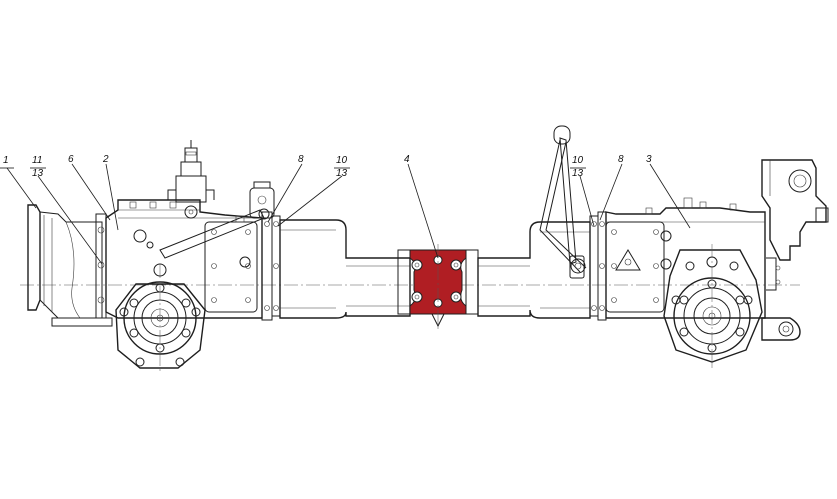 This screenshot has width=837, height=499. I want to click on callout-3: 3, so click(649, 159).